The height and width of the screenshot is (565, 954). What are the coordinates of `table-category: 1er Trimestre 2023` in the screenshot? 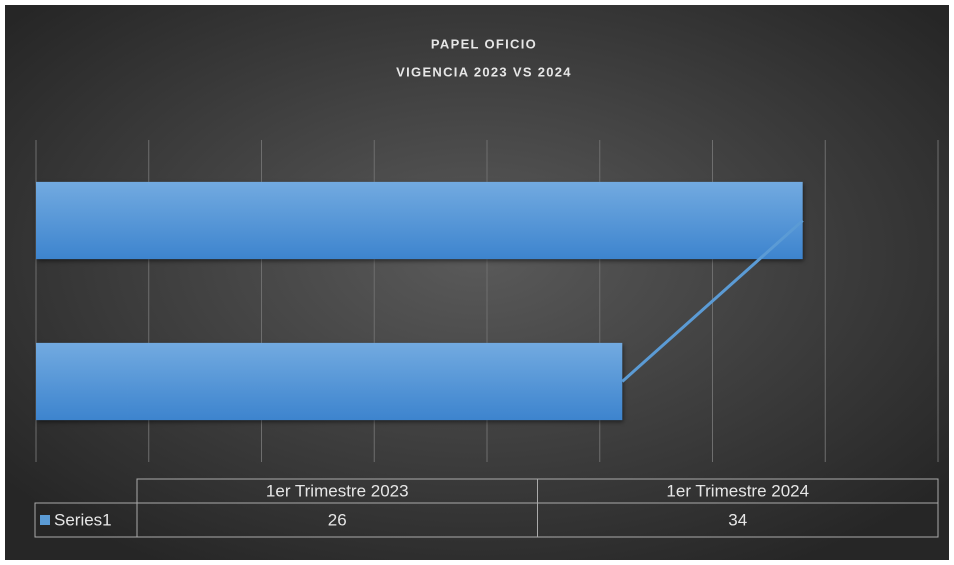 It's located at (337, 490).